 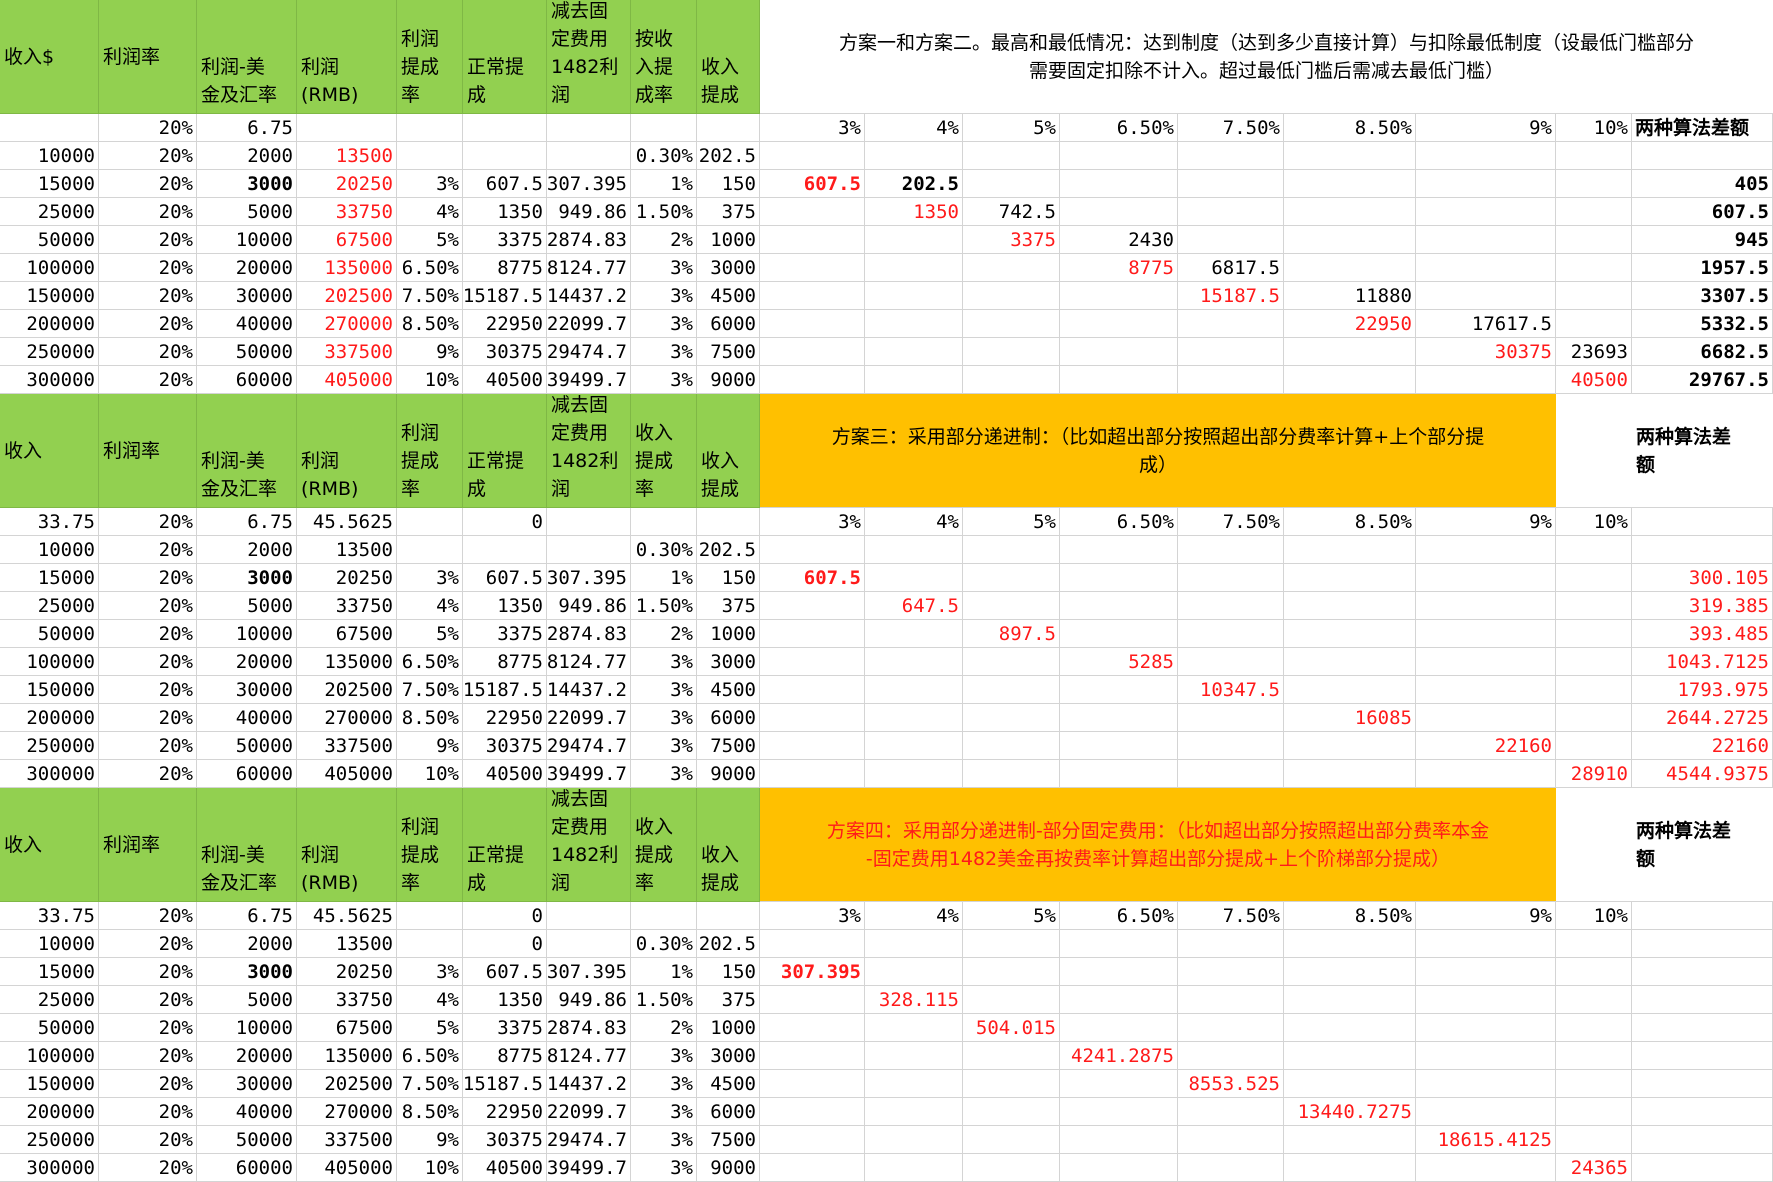 I want to click on data-cell: 9%, so click(x=430, y=352).